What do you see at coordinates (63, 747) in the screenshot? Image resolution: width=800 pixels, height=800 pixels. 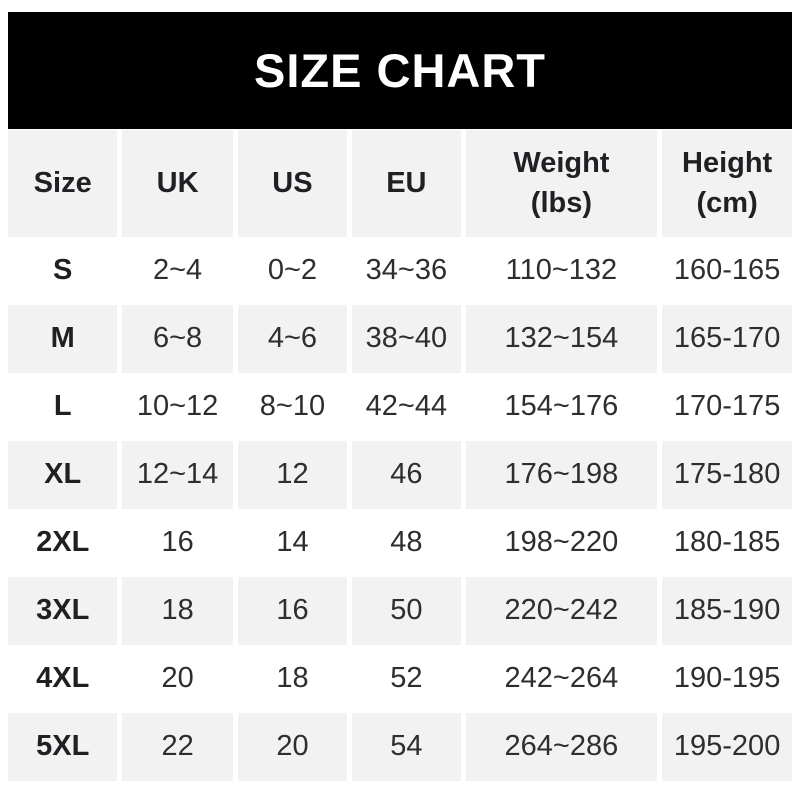 I see `cell-size: 5XL` at bounding box center [63, 747].